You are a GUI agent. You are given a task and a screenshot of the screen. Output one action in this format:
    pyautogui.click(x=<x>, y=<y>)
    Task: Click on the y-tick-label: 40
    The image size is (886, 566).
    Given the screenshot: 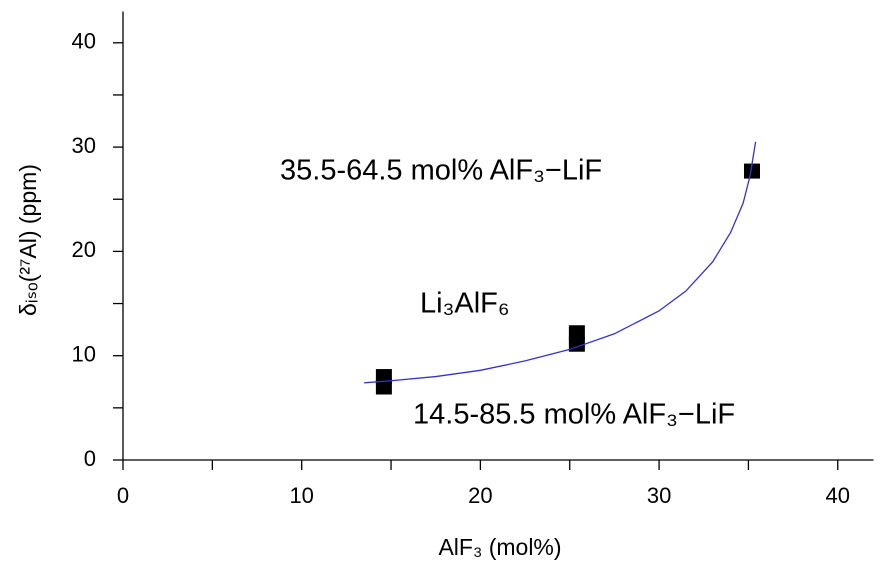 What is the action you would take?
    pyautogui.click(x=84, y=41)
    